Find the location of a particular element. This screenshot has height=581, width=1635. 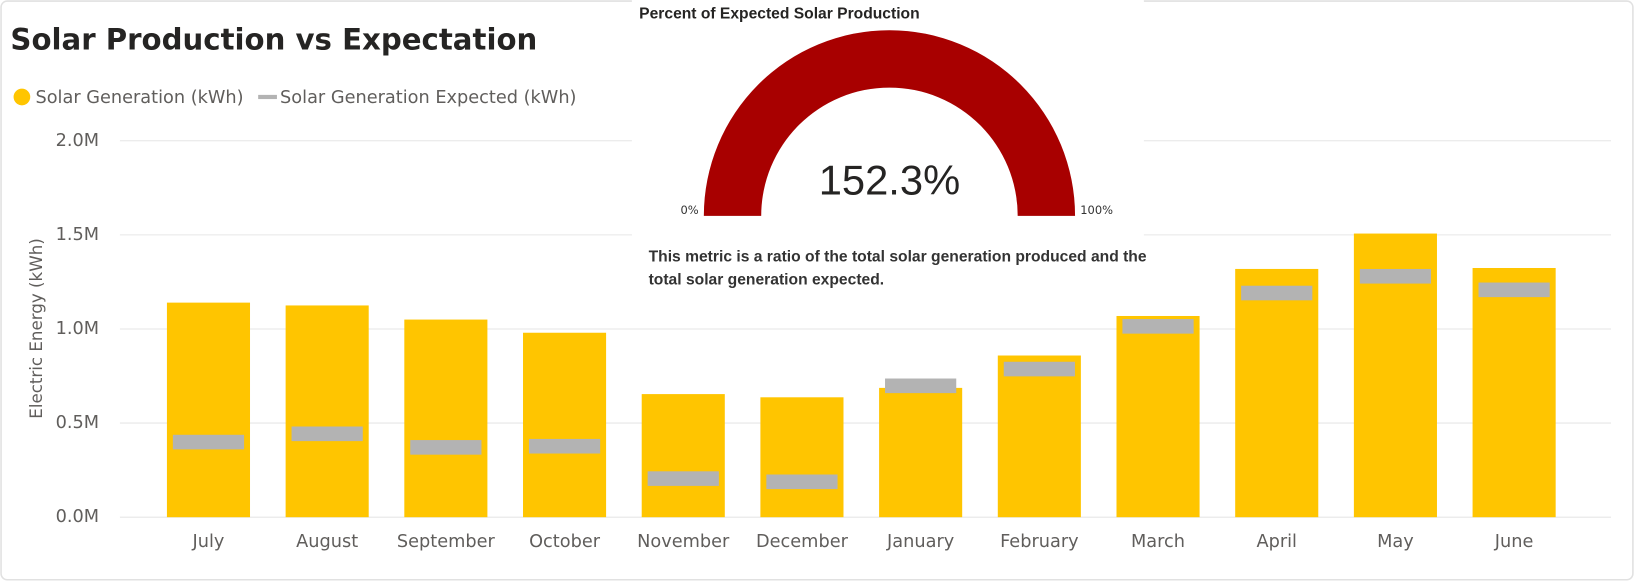

gauge: 152.3% 0% 100% is located at coordinates (896, 123).